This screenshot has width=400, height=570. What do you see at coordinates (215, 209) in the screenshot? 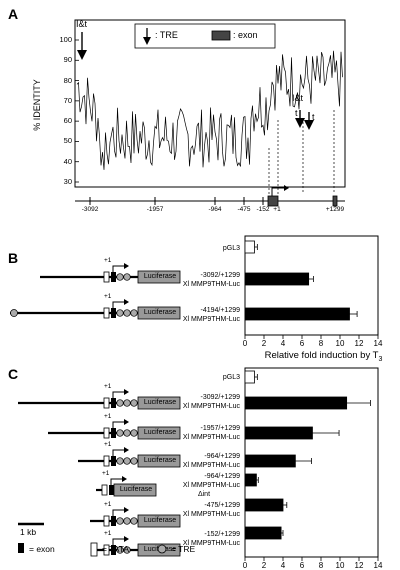
I see `xtick-label: -964` at bounding box center [215, 209].